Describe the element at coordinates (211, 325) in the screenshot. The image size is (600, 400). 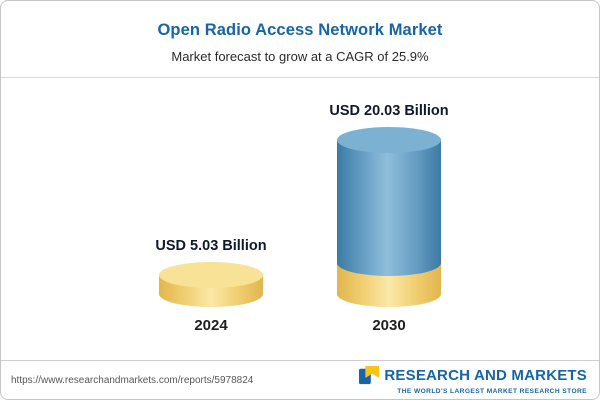
I see `year-label-2024: 2024` at that location.